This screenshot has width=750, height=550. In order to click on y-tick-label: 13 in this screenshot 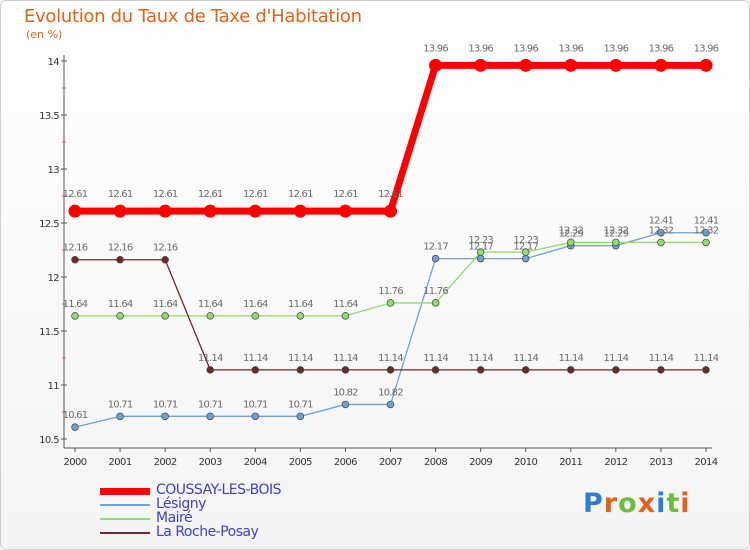, I will do `click(53, 170)`.